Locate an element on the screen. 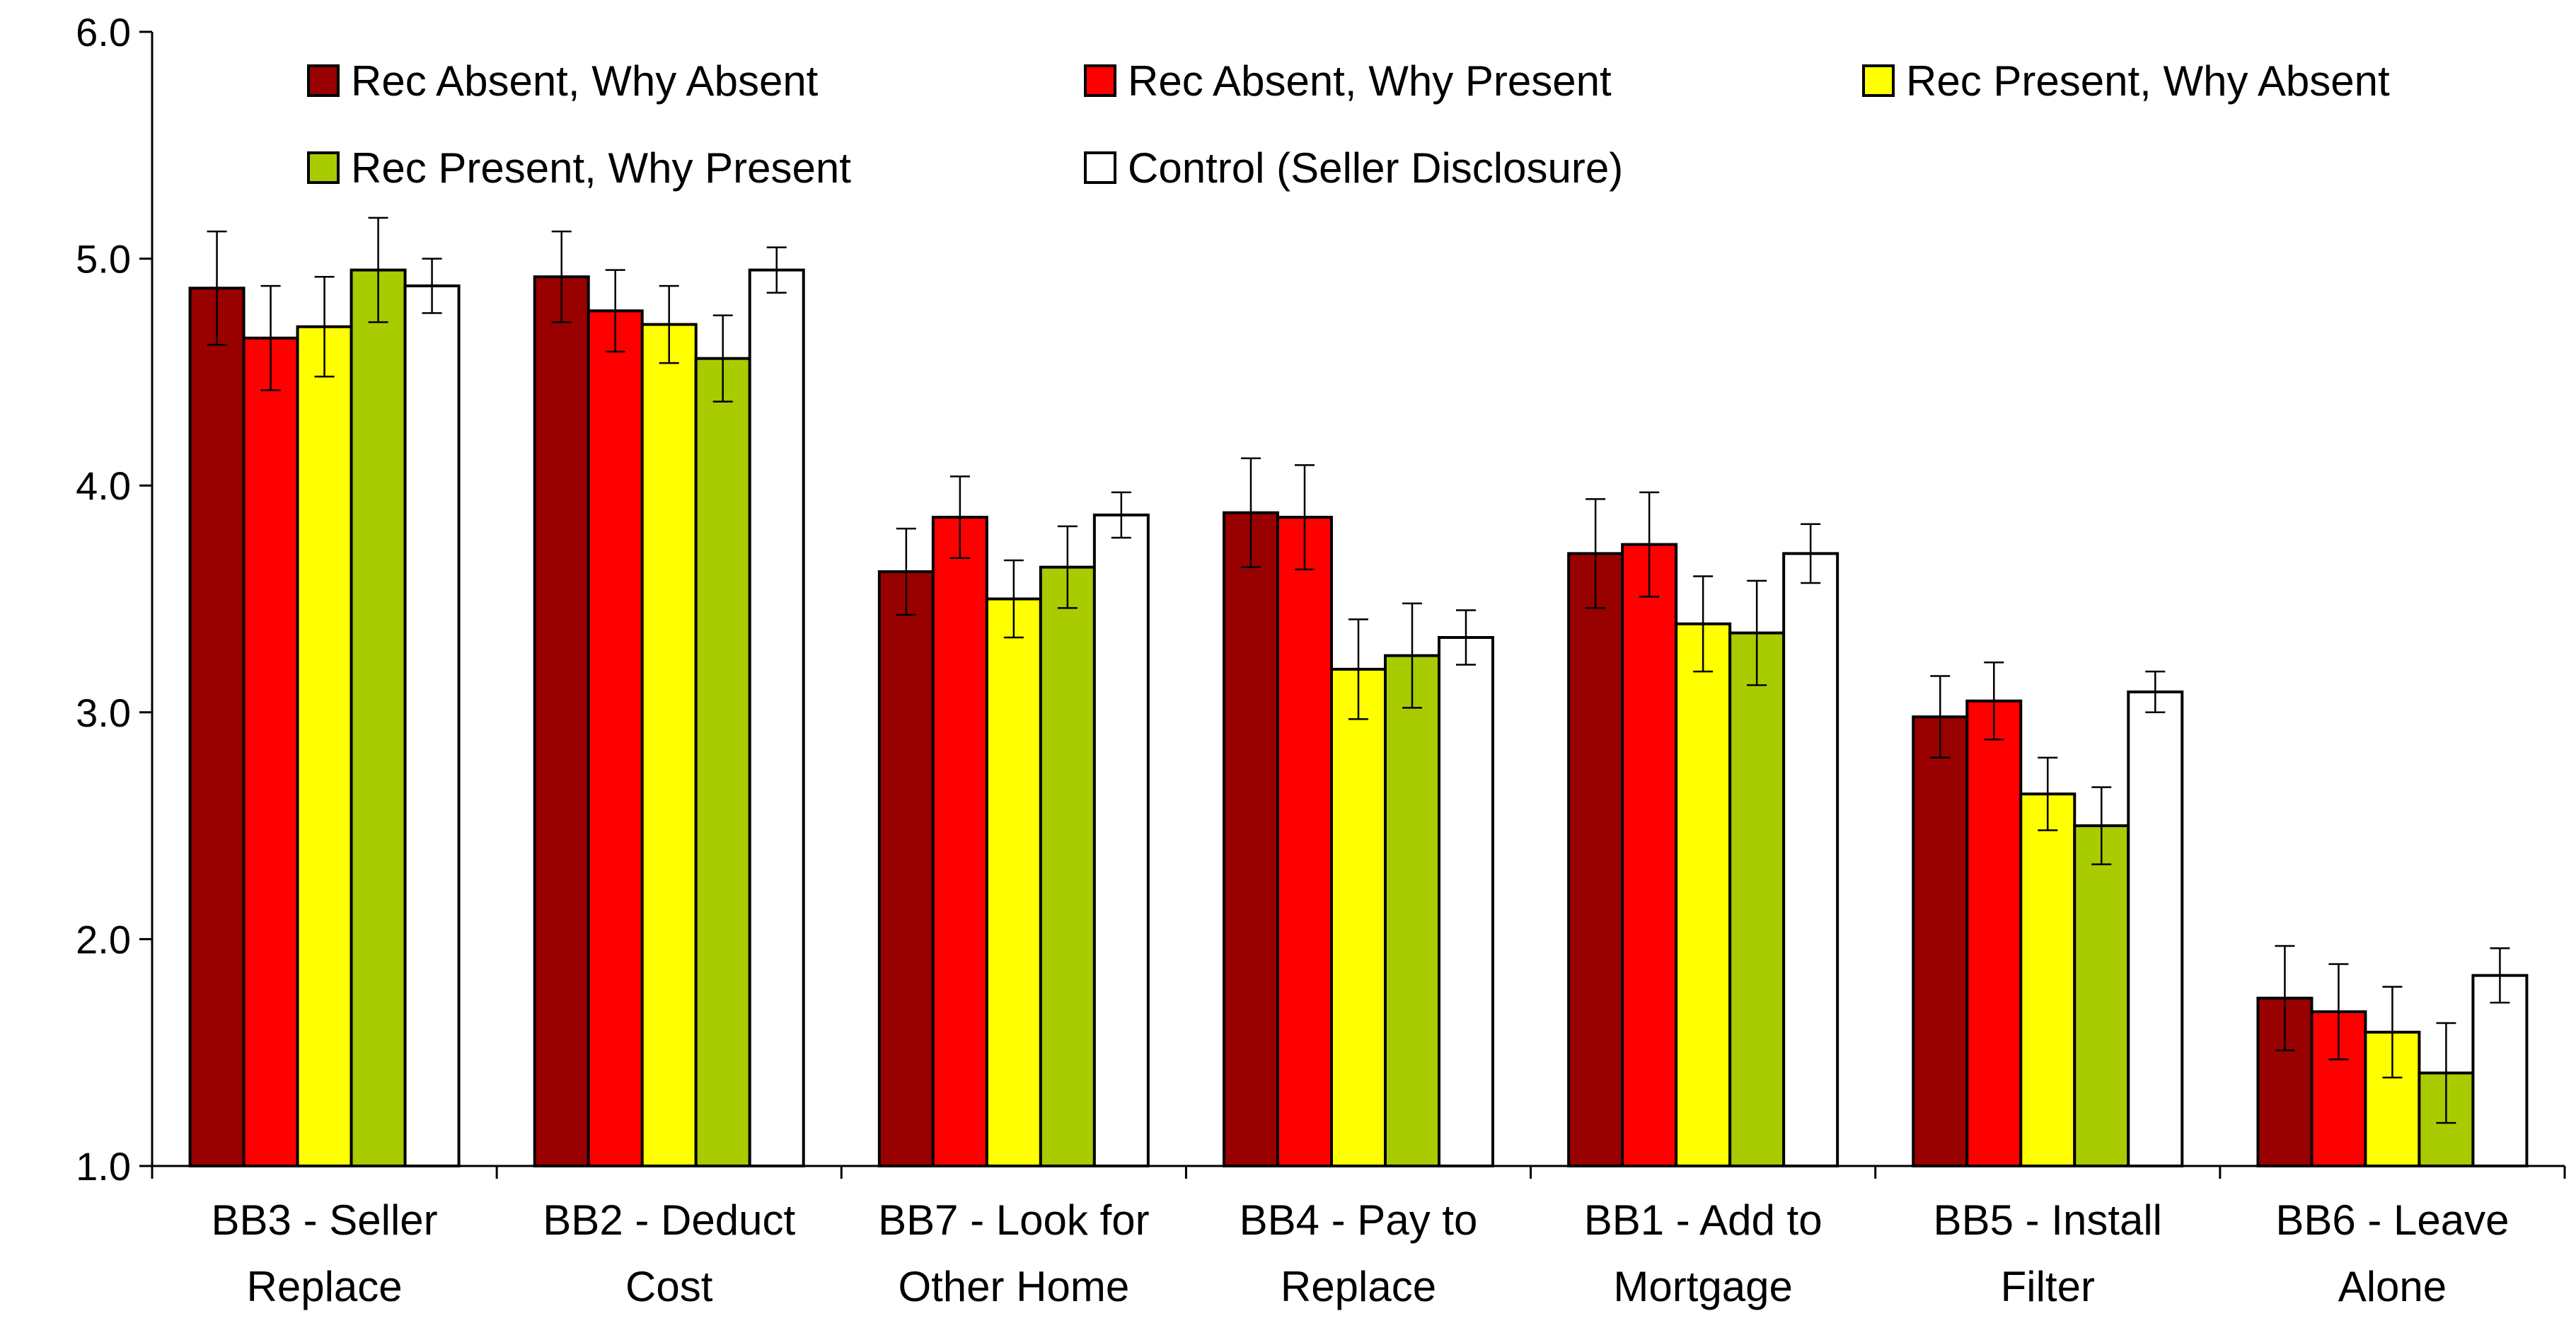 This screenshot has width=2576, height=1328. legend-label: Control (Seller Disclosure) is located at coordinates (1375, 168).